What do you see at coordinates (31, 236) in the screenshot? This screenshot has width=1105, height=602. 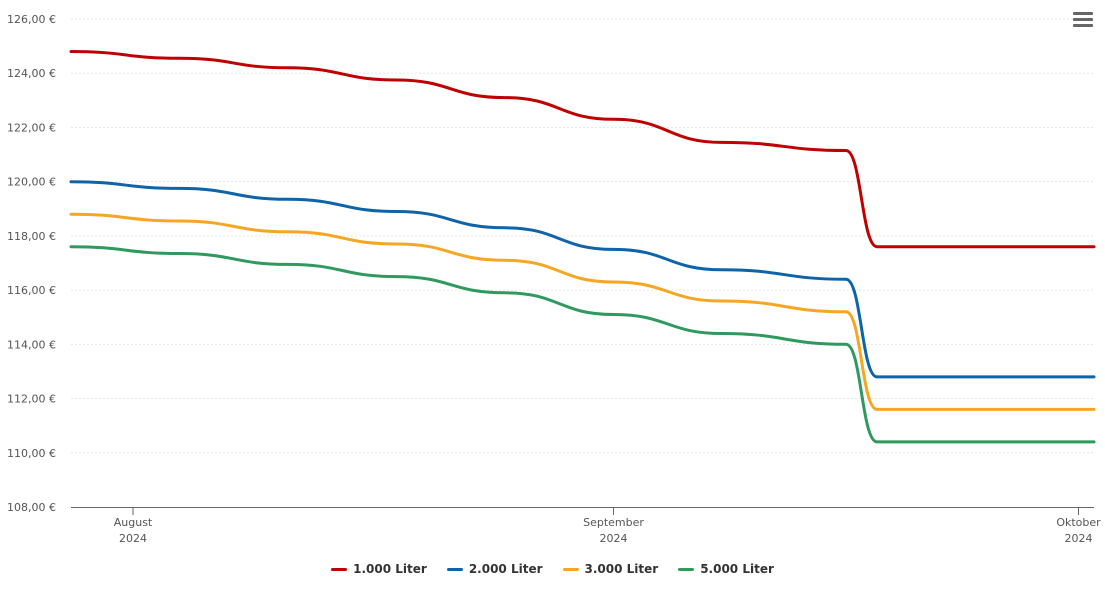 I see `y-tick-label: 118,00 €` at bounding box center [31, 236].